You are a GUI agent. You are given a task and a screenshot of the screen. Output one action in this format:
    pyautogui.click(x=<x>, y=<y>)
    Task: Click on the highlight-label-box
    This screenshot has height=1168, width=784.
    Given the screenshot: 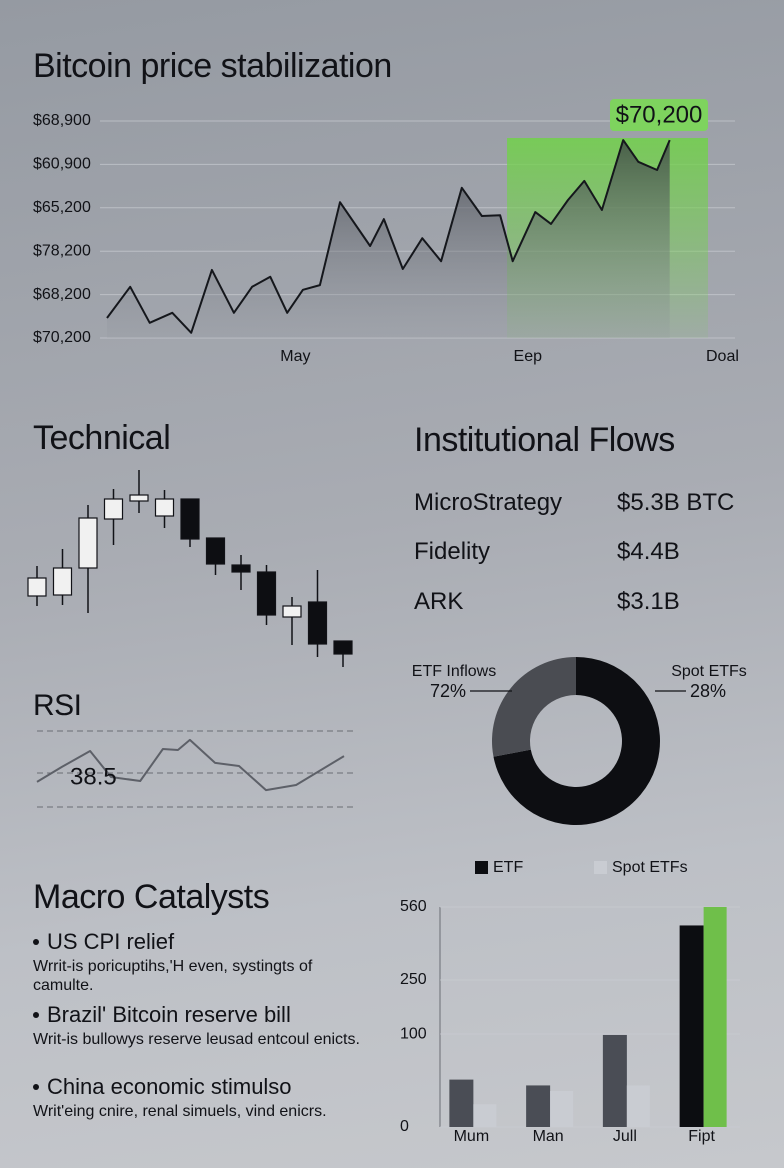 What is the action you would take?
    pyautogui.click(x=658, y=115)
    